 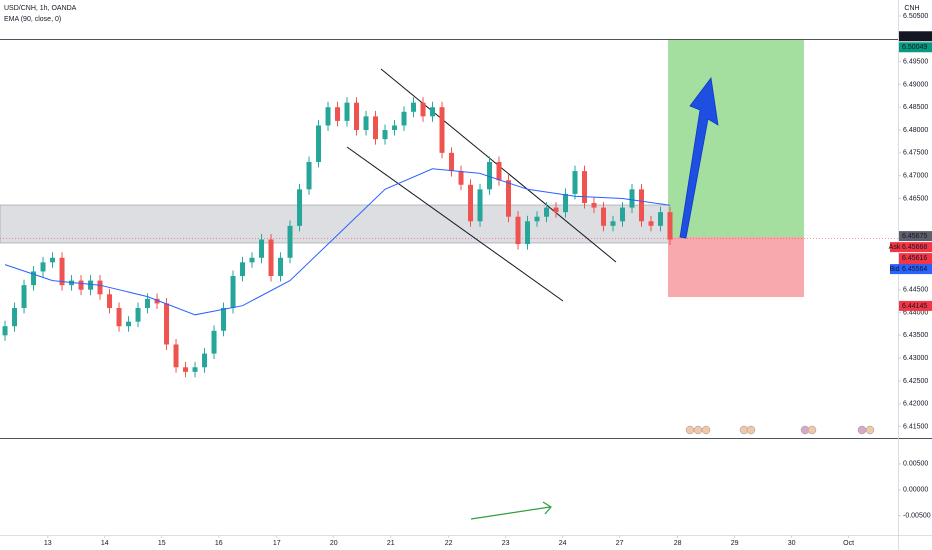 I want to click on y-tick-label: 6.48000, so click(x=915, y=130).